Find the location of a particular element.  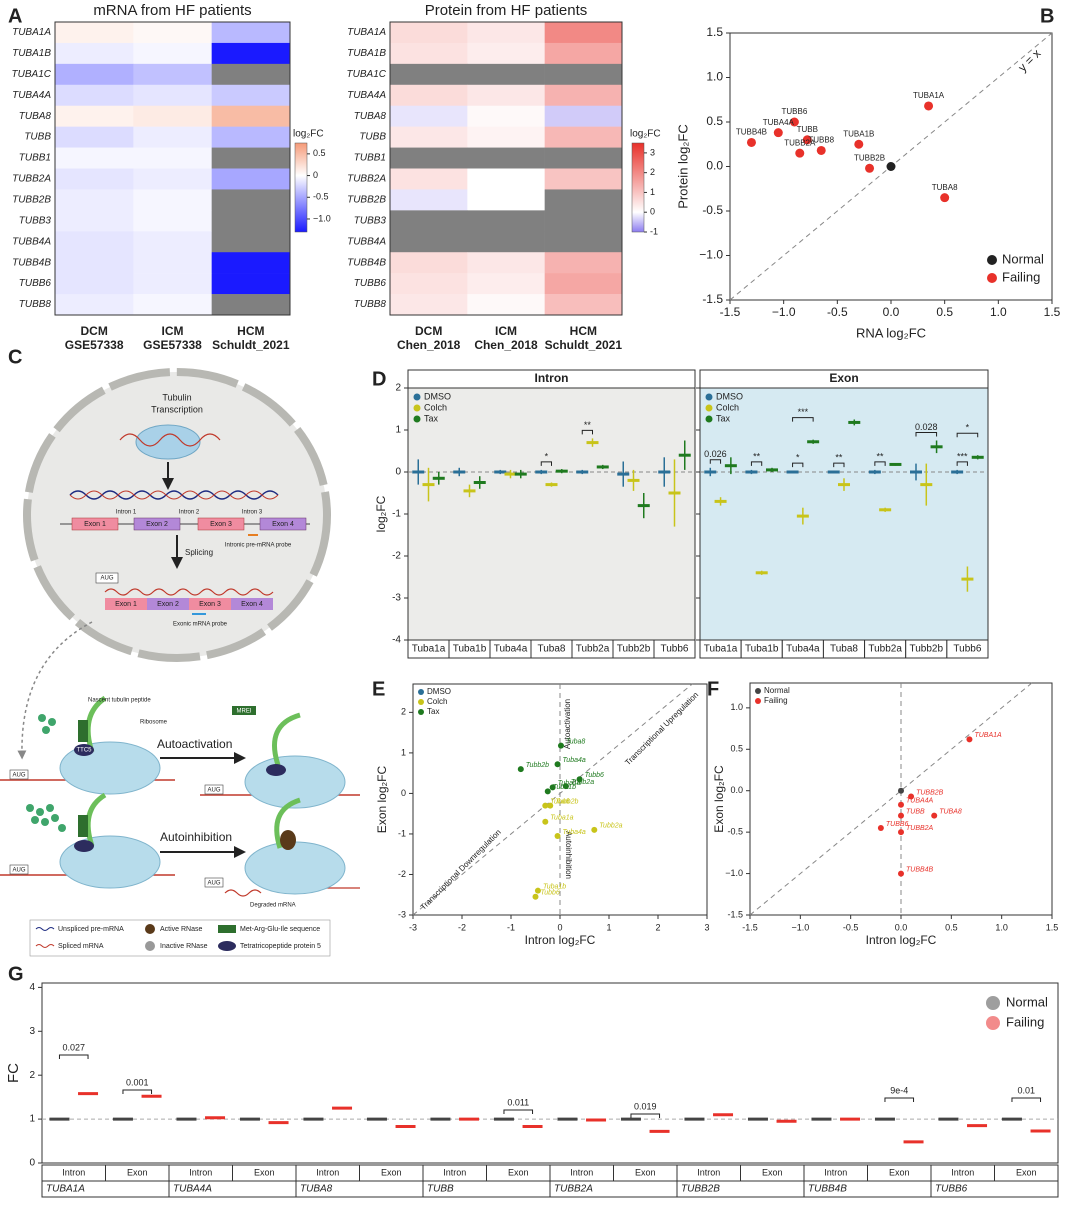

colorbar-tick-label: 0 is located at coordinates (315, 175).